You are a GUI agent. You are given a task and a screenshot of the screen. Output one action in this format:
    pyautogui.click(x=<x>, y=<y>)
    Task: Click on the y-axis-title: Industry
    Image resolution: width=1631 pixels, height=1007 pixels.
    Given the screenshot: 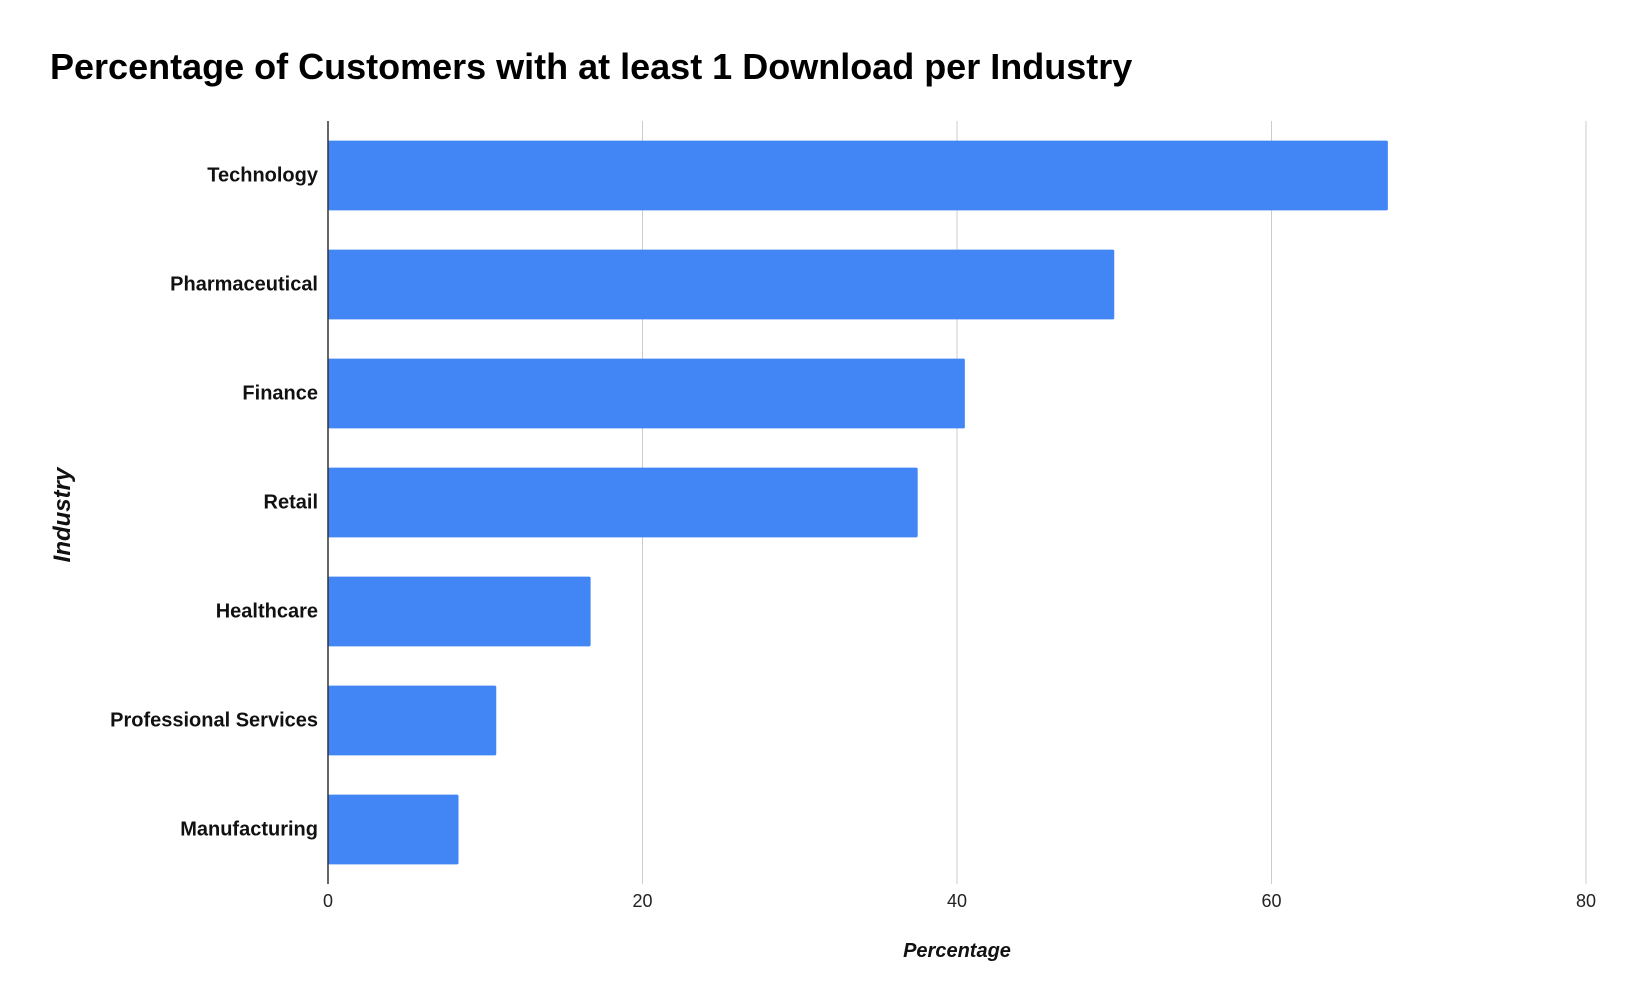 What is the action you would take?
    pyautogui.click(x=62, y=514)
    